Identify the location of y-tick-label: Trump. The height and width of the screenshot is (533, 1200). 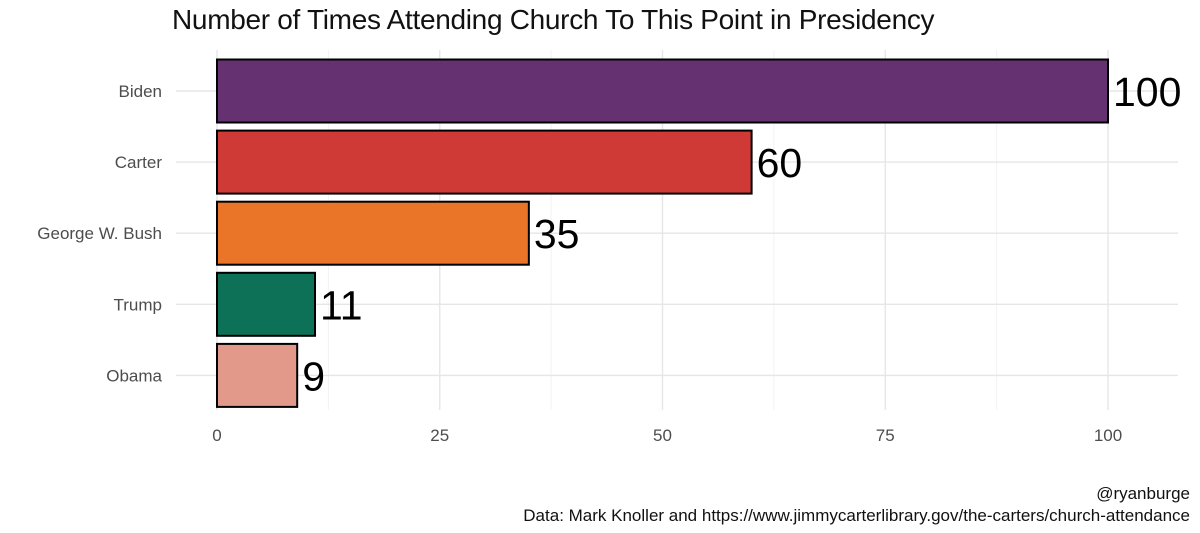
(138, 304).